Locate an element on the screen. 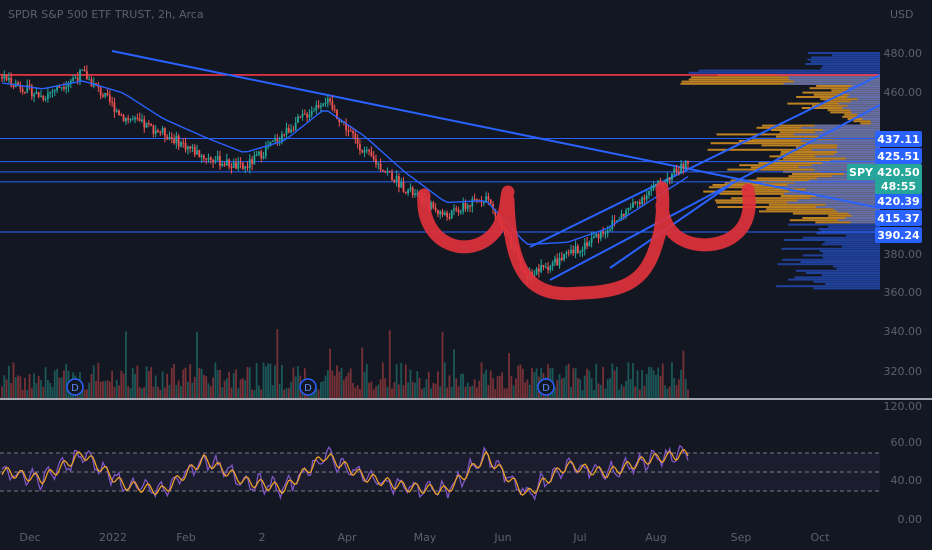 The height and width of the screenshot is (550, 932). channel-middle-line is located at coordinates (715, 192).